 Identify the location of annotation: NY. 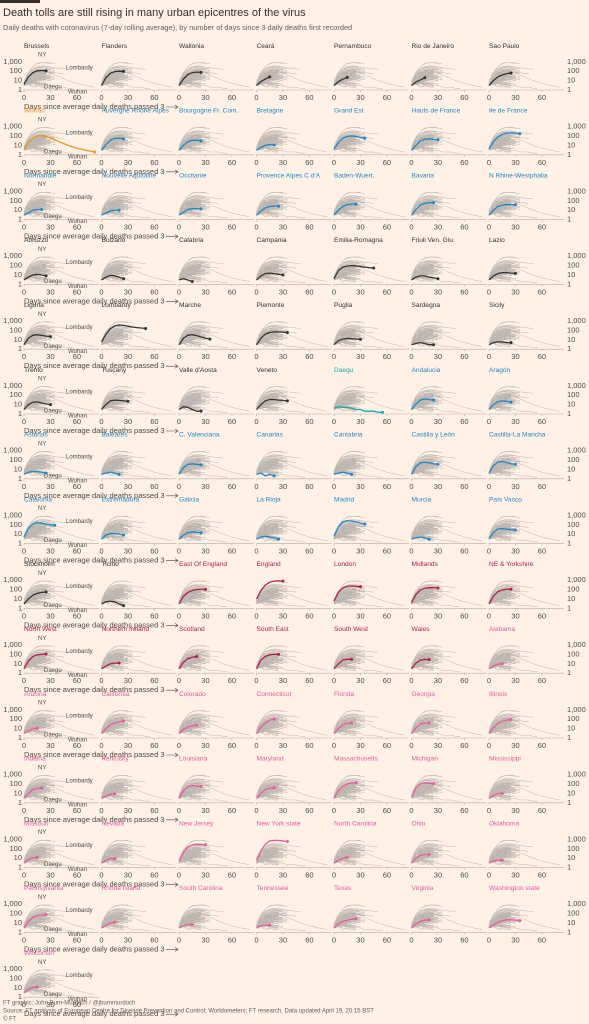
(42, 120).